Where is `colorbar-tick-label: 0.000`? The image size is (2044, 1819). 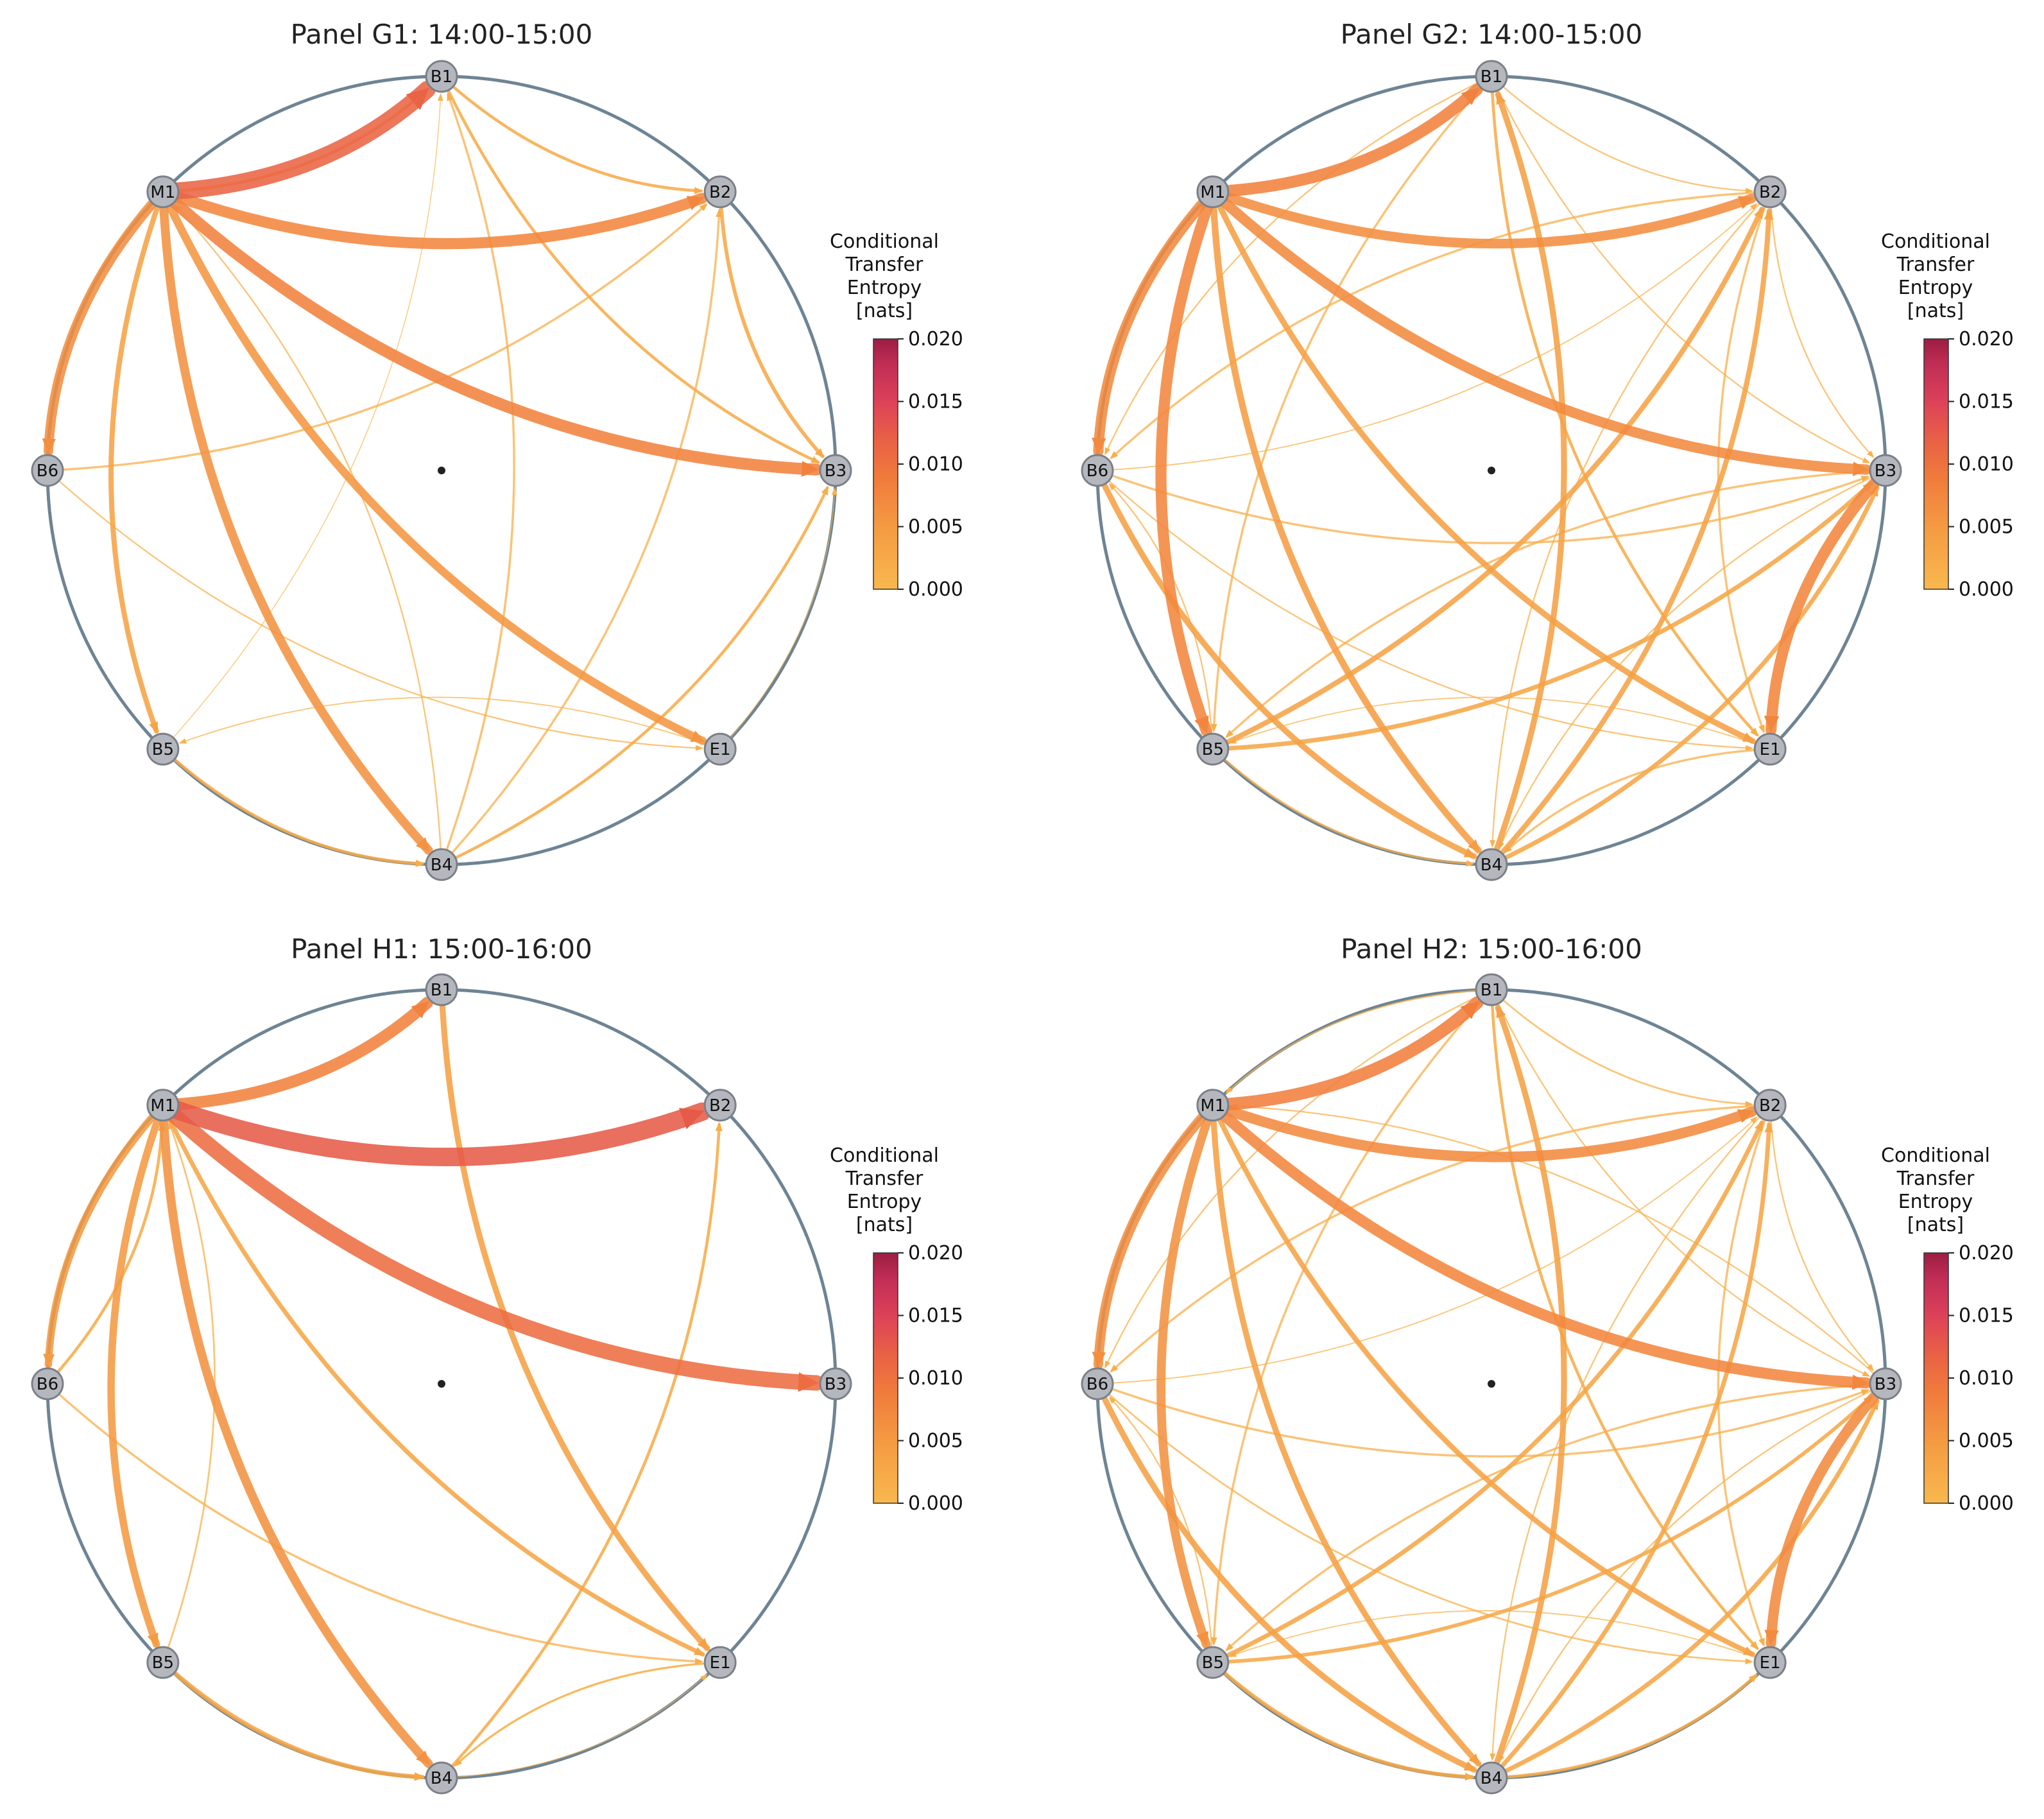
colorbar-tick-label: 0.000 is located at coordinates (935, 1503).